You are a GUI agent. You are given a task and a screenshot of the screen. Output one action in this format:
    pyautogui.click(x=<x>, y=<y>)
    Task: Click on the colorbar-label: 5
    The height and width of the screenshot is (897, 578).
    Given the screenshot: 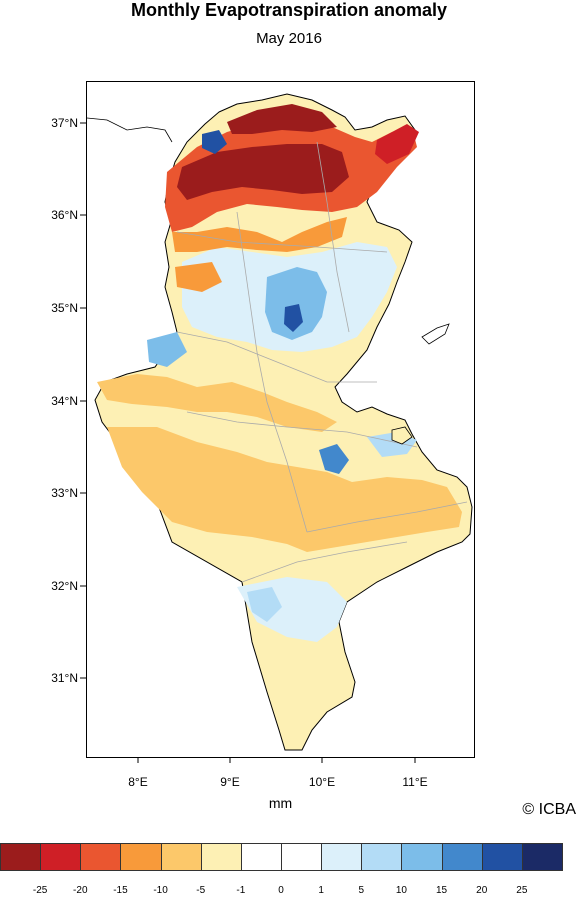 What is the action you would take?
    pyautogui.click(x=361, y=890)
    